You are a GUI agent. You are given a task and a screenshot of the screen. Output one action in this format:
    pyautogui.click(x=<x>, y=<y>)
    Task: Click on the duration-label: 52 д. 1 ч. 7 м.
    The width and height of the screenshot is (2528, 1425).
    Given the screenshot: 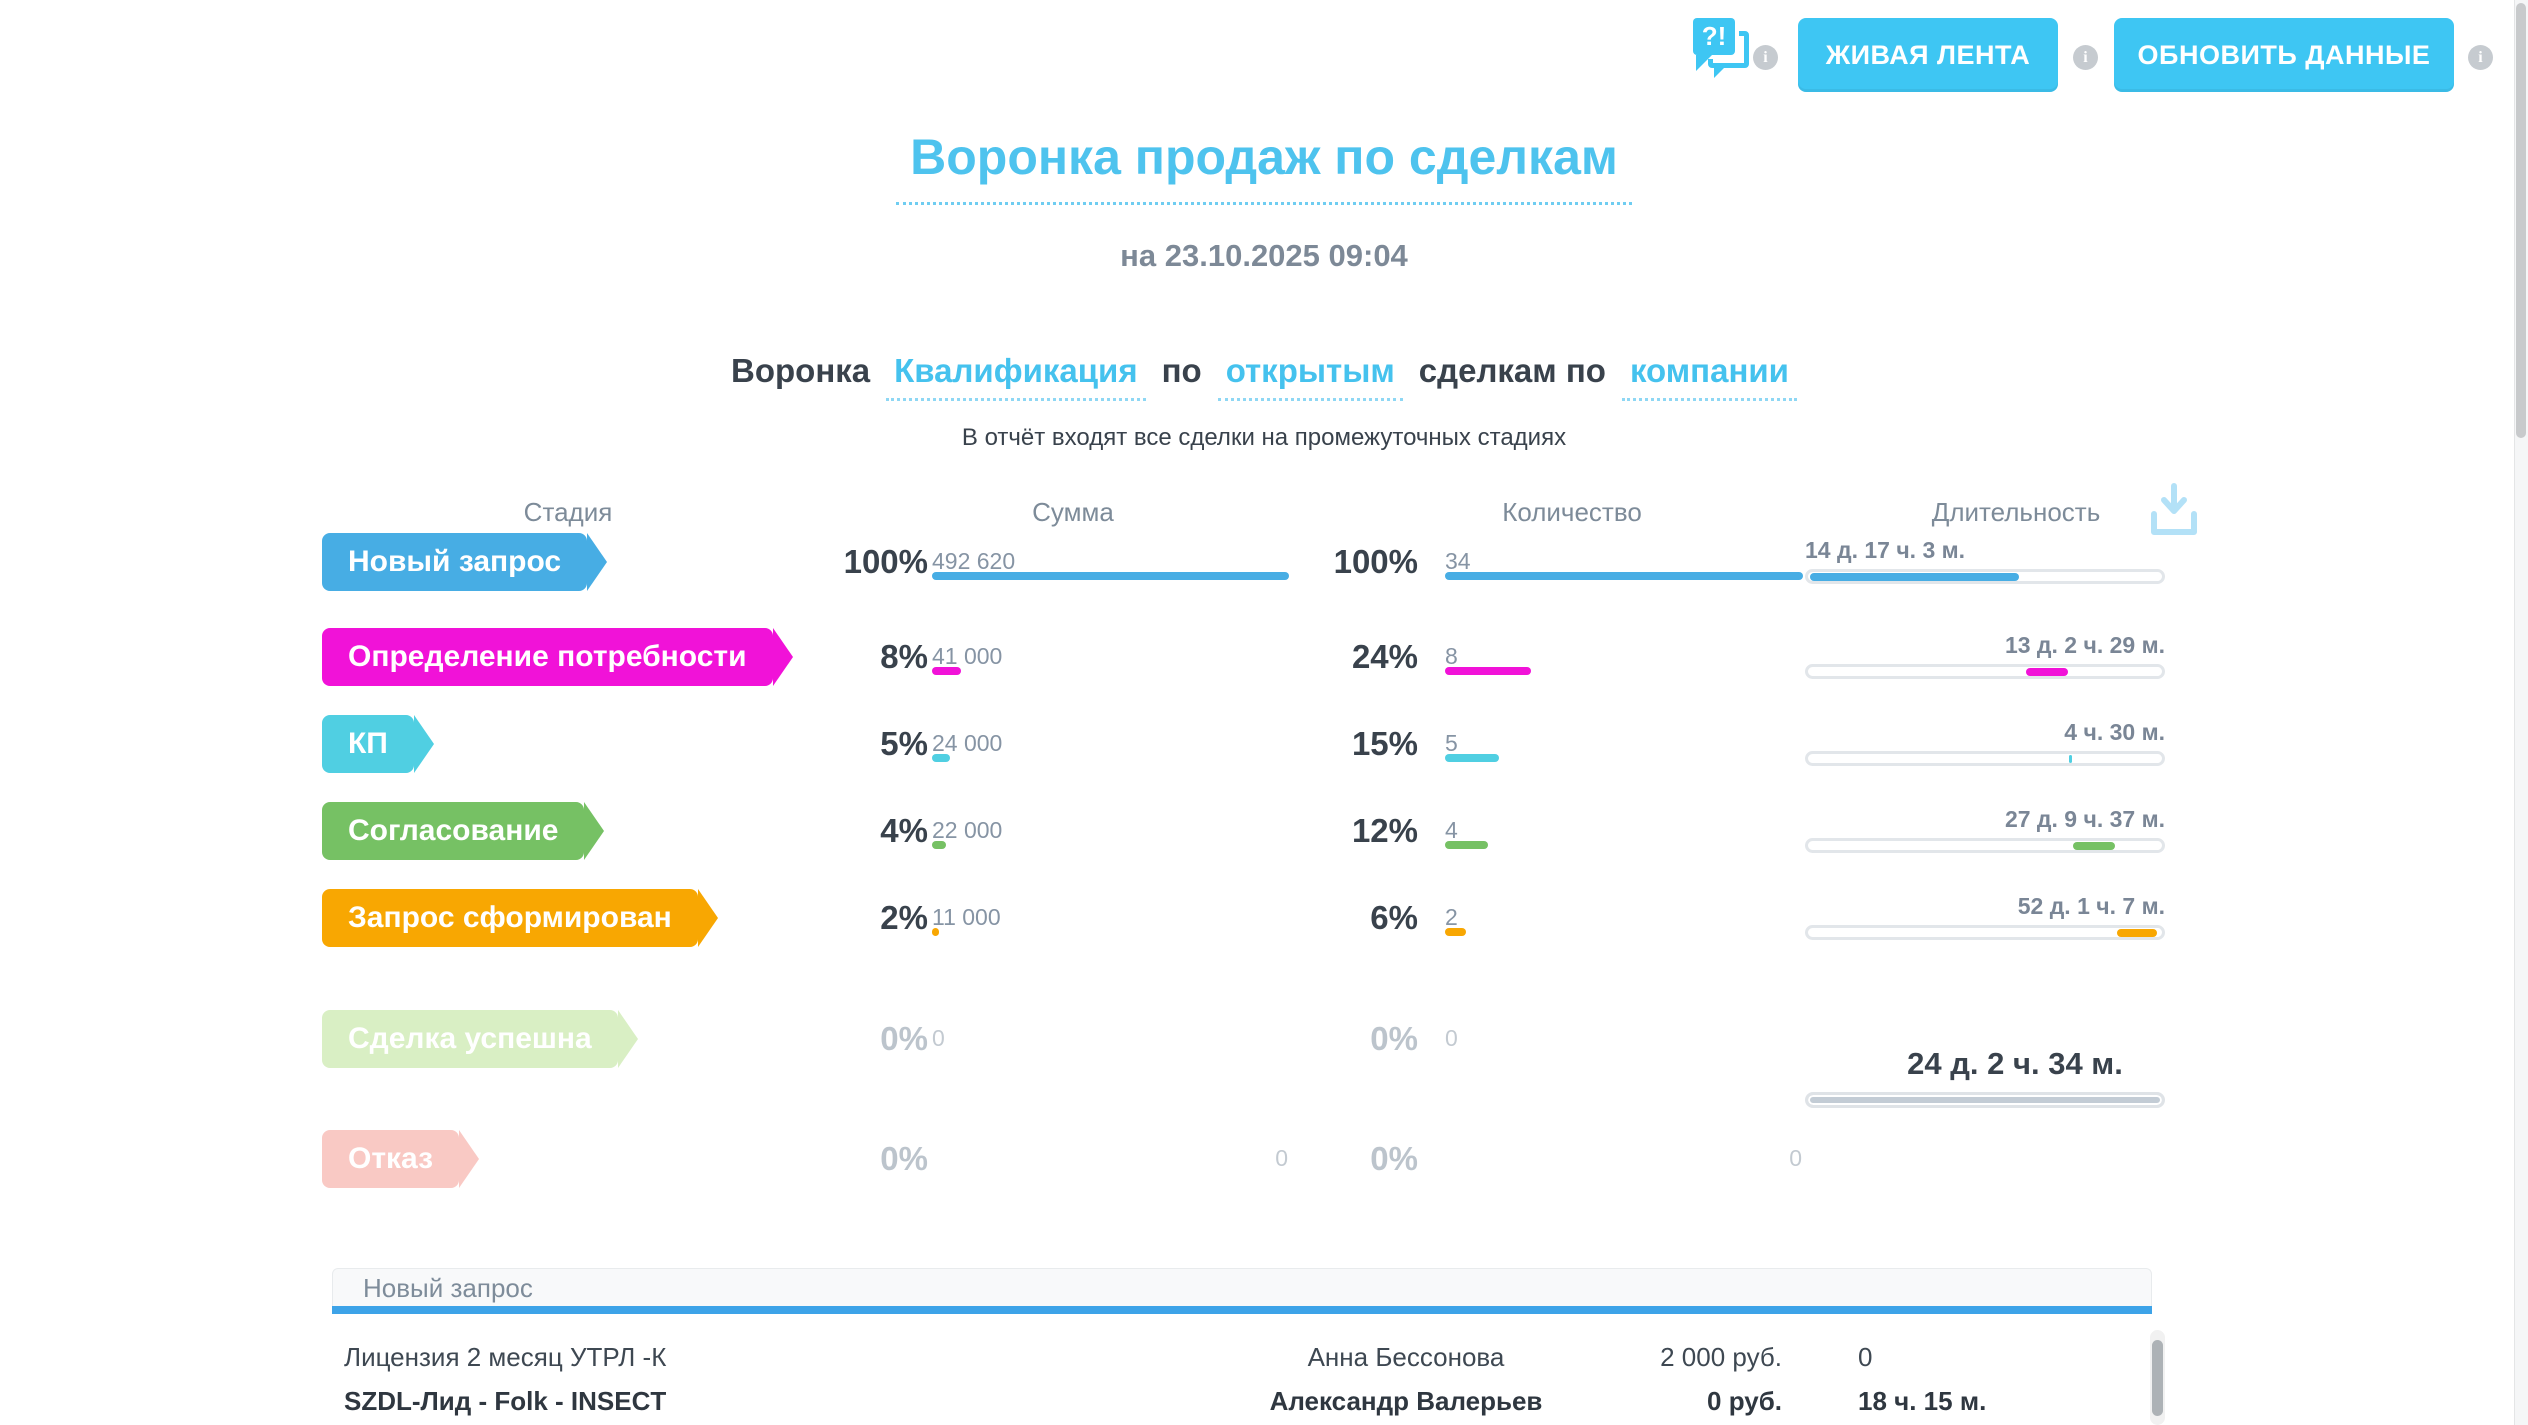 What is the action you would take?
    pyautogui.click(x=2091, y=906)
    